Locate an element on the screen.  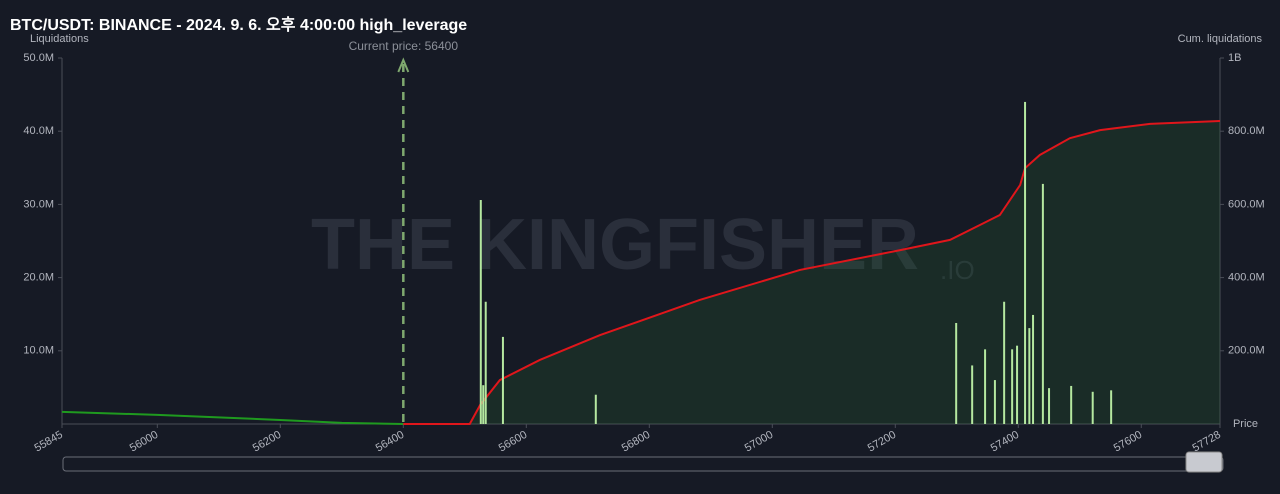
cumulative-line is located at coordinates (232, 417).